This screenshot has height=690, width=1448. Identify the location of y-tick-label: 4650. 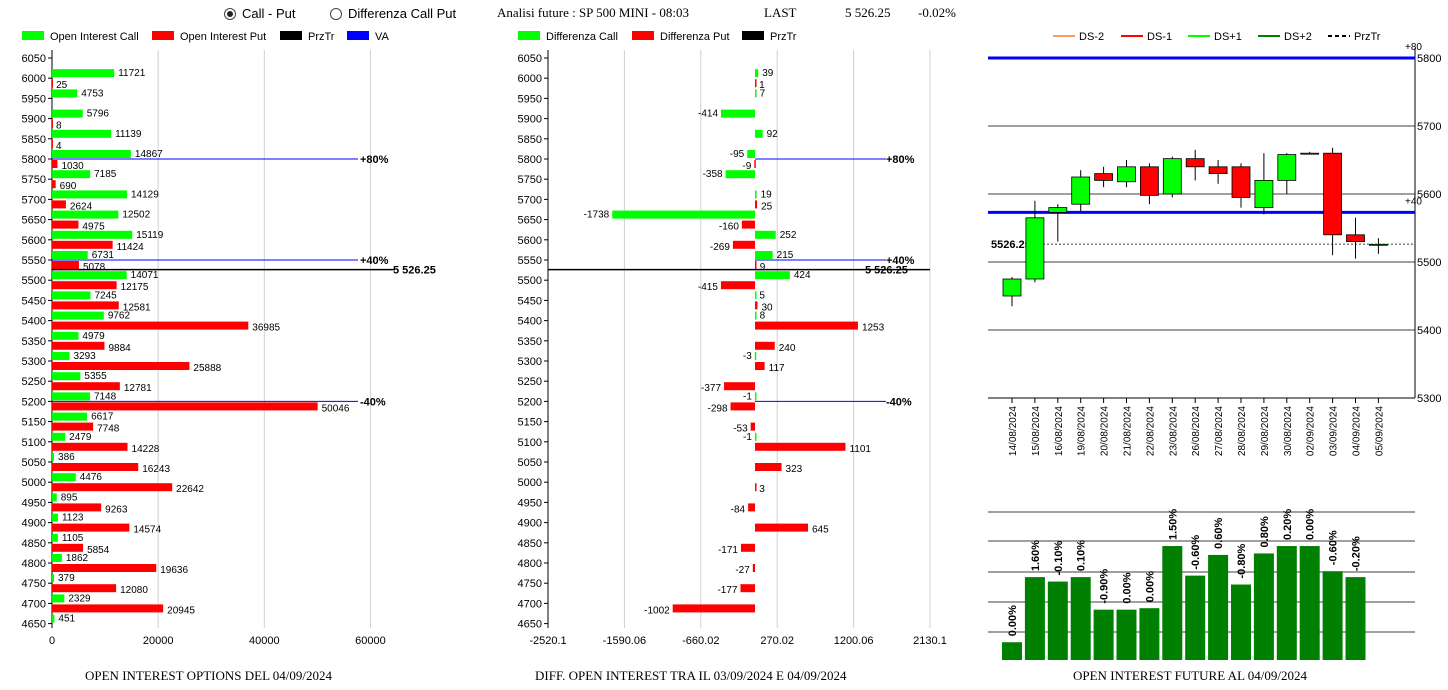
(34, 625).